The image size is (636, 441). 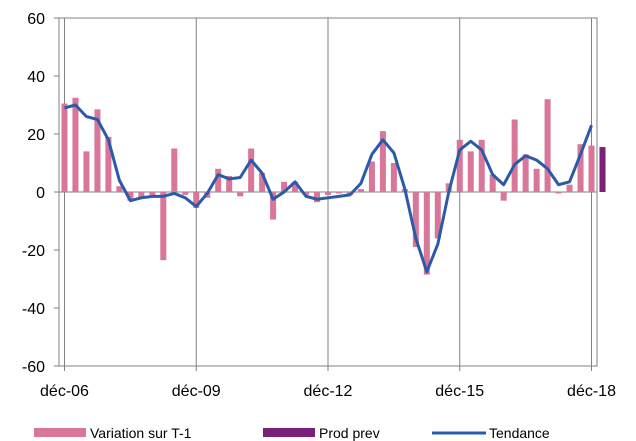 What do you see at coordinates (519, 433) in the screenshot?
I see `legend-label: Tendance` at bounding box center [519, 433].